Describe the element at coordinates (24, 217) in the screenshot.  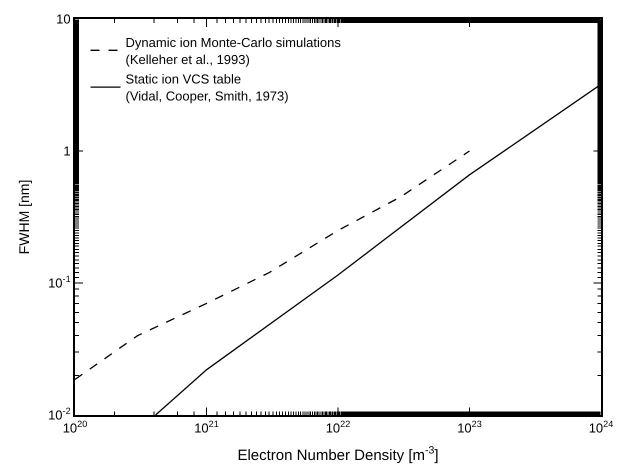
I see `y-axis-title: FWHM [nm]` at that location.